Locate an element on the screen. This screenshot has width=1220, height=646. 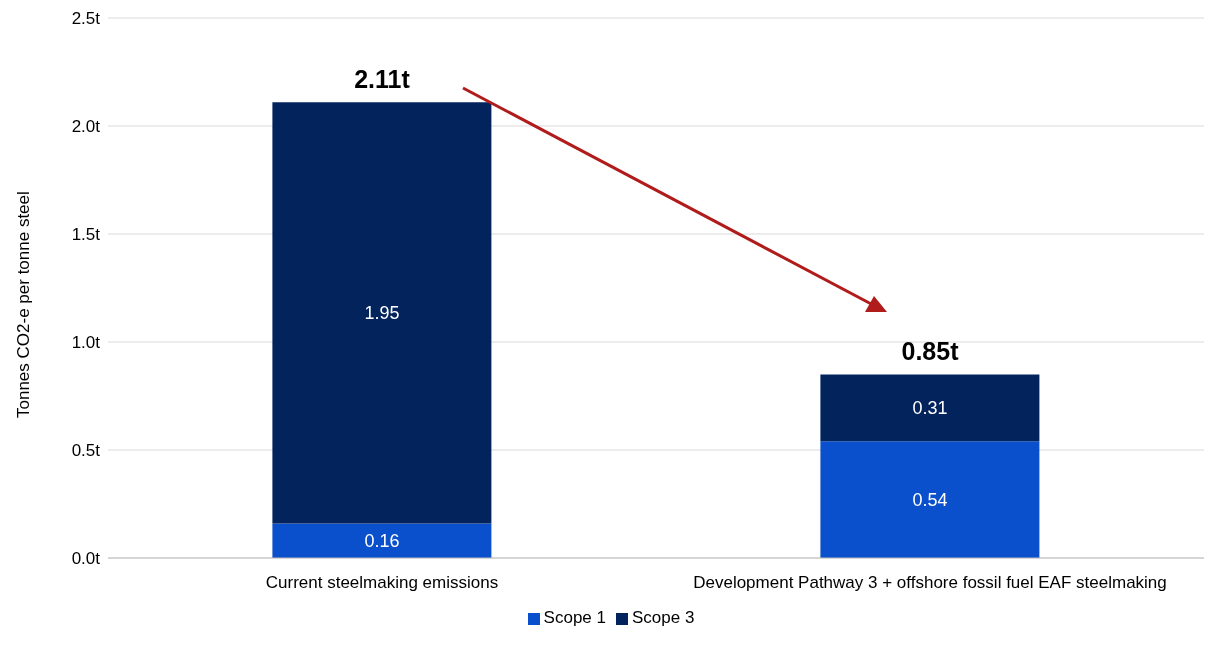
y-tick-label: 0.0t is located at coordinates (86, 559).